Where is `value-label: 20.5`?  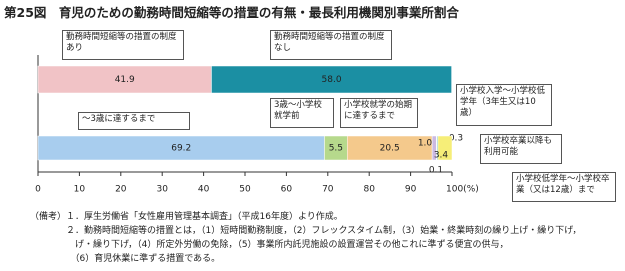 value-label: 20.5 is located at coordinates (390, 149).